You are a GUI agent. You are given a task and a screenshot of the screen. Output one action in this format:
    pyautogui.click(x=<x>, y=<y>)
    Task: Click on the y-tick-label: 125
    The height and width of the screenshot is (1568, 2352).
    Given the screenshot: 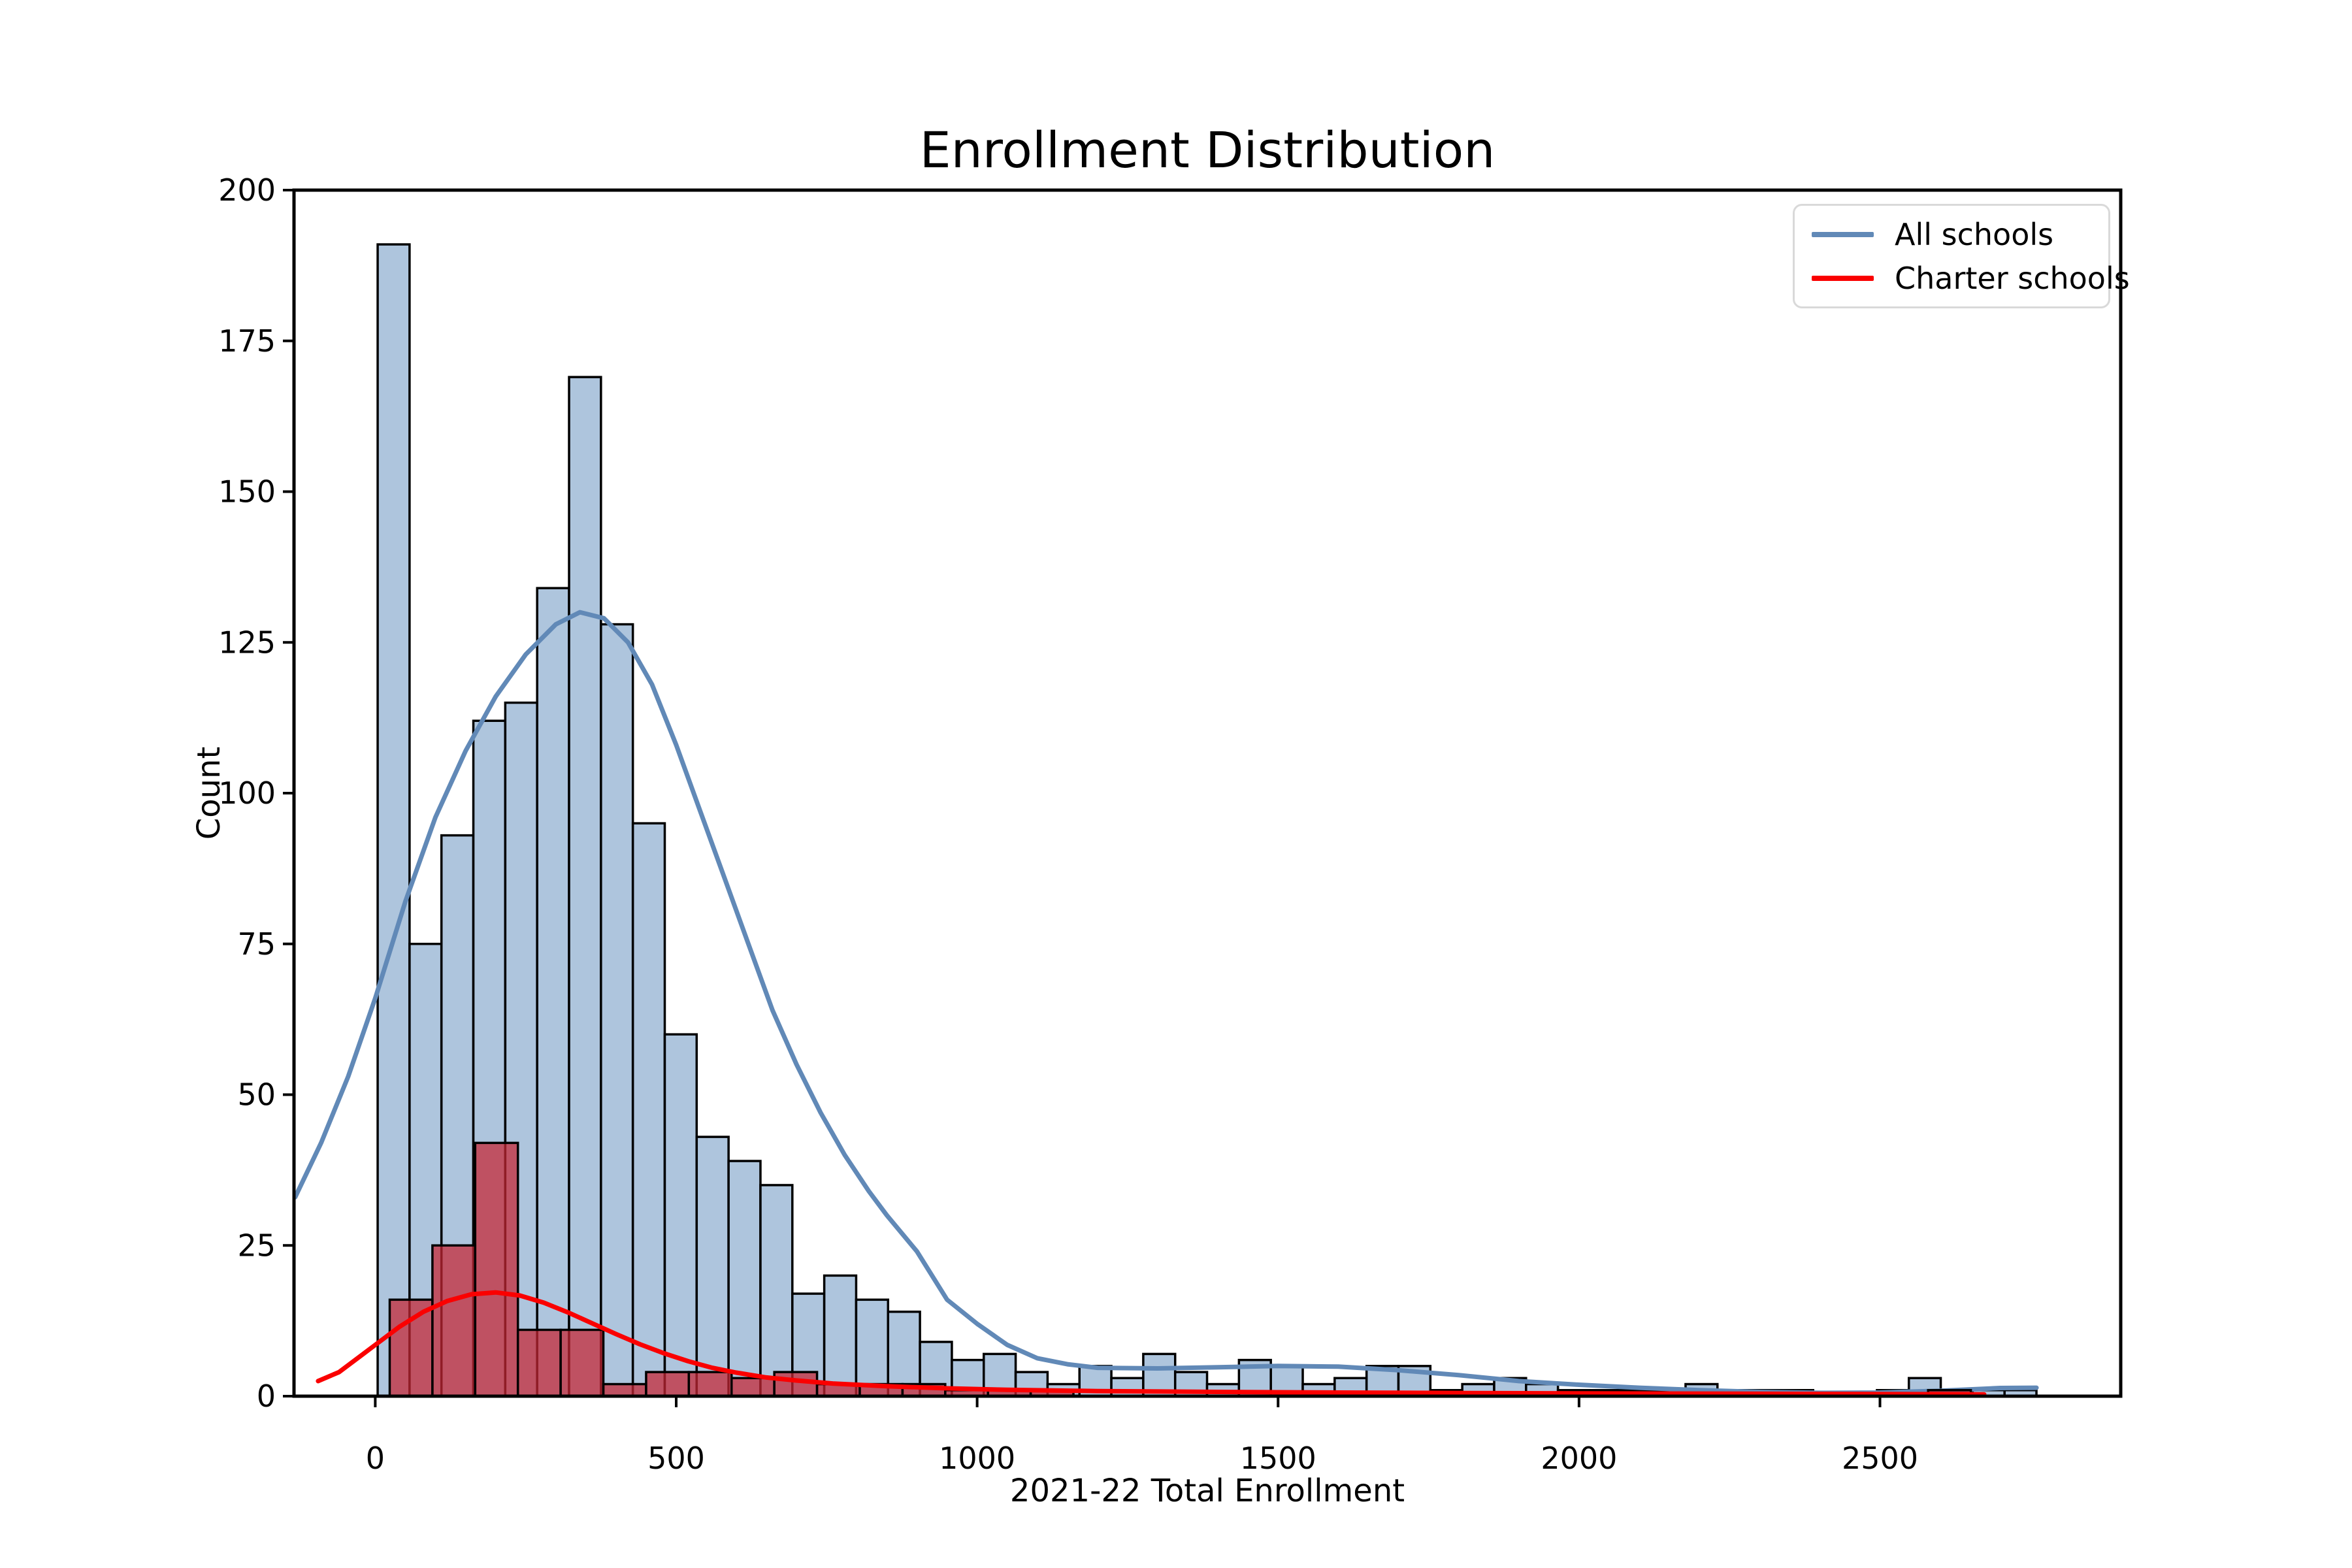 What is the action you would take?
    pyautogui.click(x=247, y=642)
    